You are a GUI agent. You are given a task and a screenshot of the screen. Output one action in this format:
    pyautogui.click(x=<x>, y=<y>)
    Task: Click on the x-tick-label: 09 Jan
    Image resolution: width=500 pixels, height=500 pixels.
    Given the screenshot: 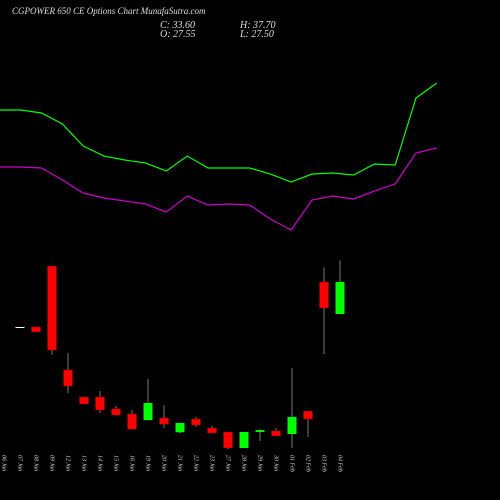 What is the action you would take?
    pyautogui.click(x=52, y=463)
    